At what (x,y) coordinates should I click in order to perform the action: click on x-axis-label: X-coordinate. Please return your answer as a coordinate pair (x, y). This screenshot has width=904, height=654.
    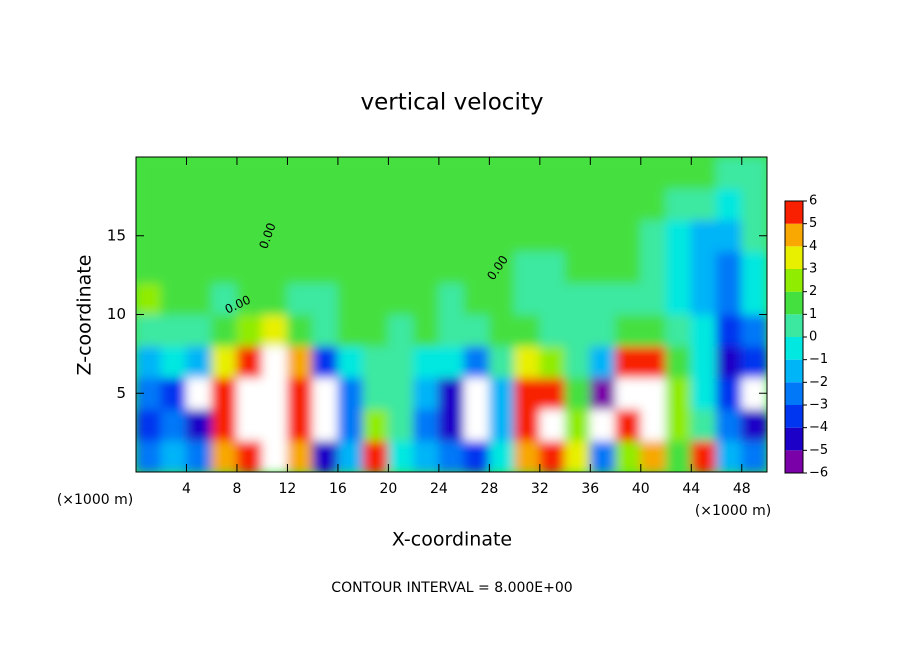
    Looking at the image, I should click on (452, 540).